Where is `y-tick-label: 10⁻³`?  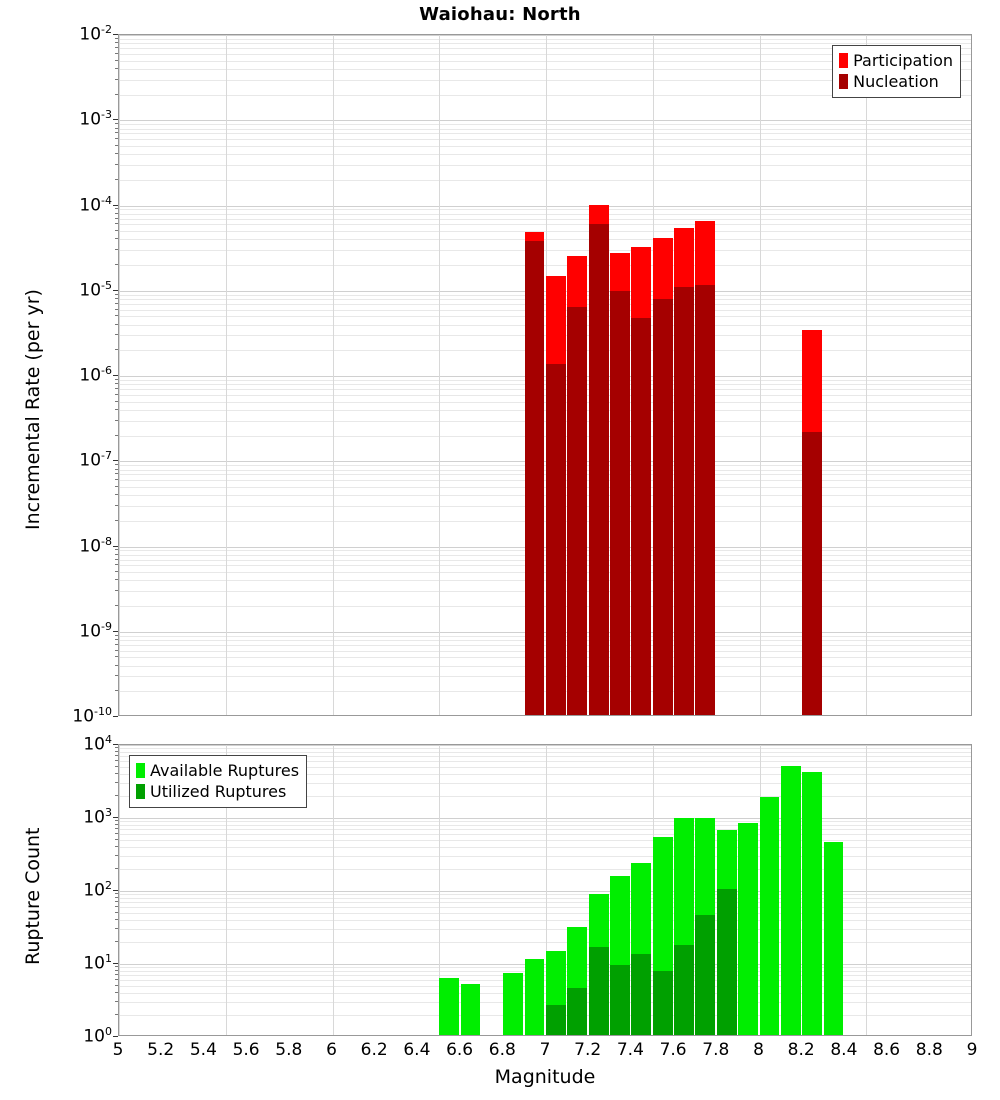 y-tick-label: 10⁻³ is located at coordinates (95, 119).